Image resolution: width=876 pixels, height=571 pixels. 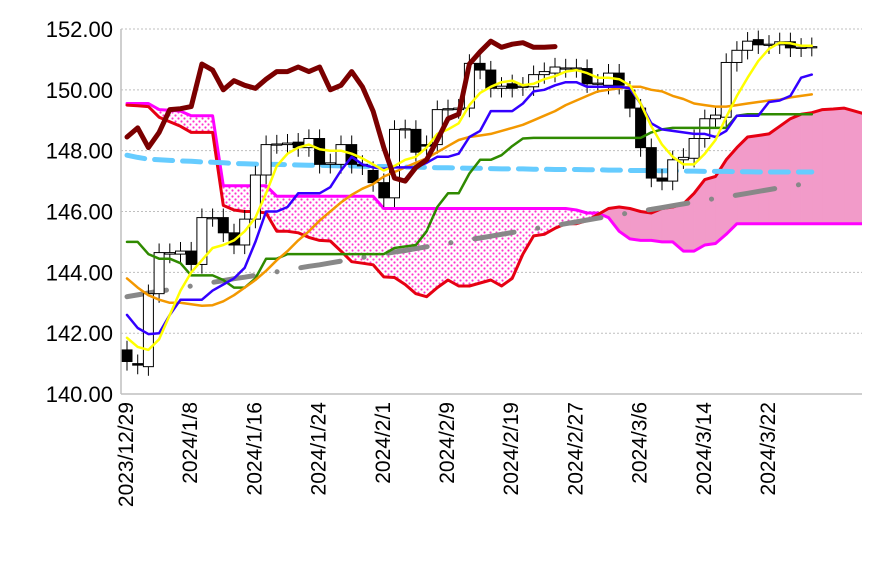 I want to click on y-tick-label: 144.00, so click(x=79, y=272).